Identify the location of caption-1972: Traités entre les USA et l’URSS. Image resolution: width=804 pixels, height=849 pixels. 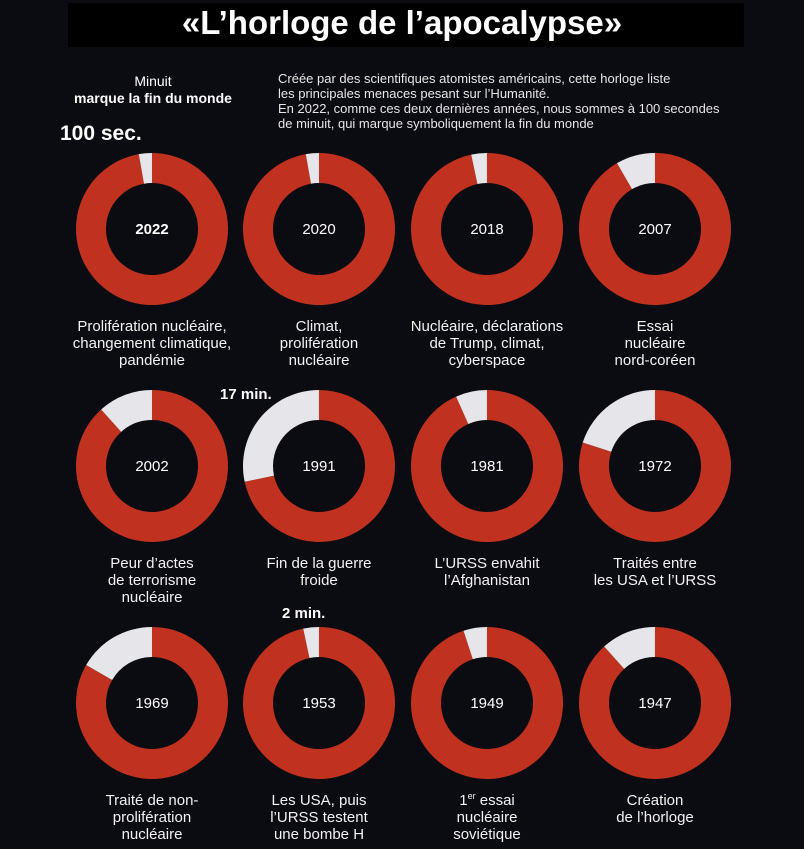
(655, 572).